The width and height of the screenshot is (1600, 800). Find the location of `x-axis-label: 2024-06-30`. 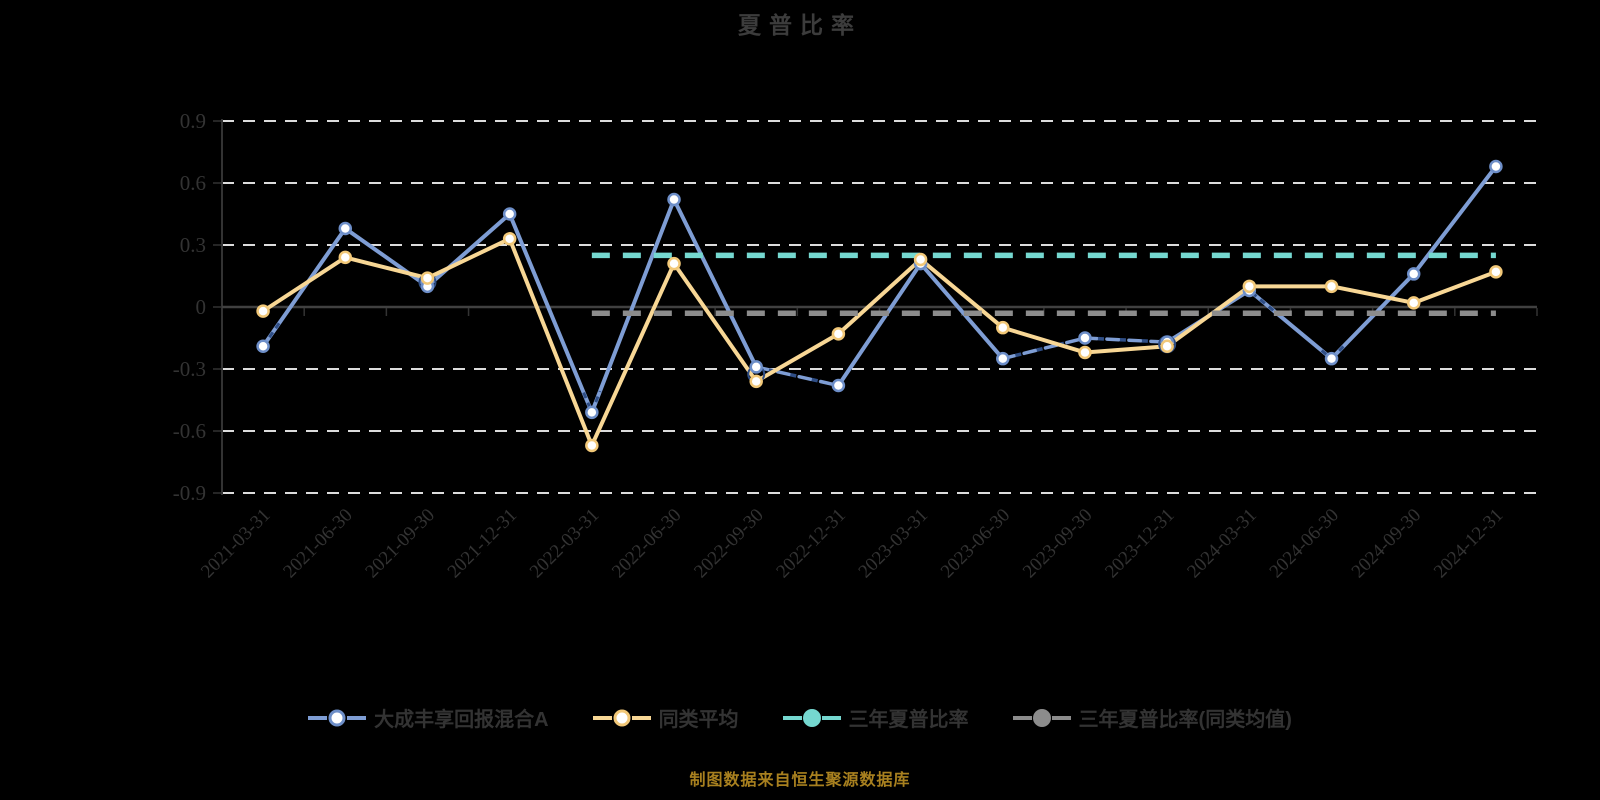

x-axis-label: 2024-06-30 is located at coordinates (1305, 544).